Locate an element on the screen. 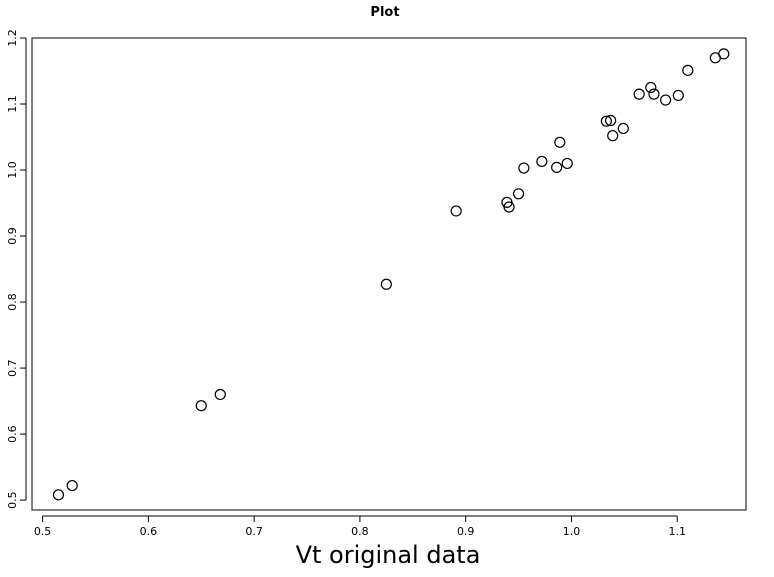 The height and width of the screenshot is (577, 774). x-tick-label: 0.8 is located at coordinates (360, 531).